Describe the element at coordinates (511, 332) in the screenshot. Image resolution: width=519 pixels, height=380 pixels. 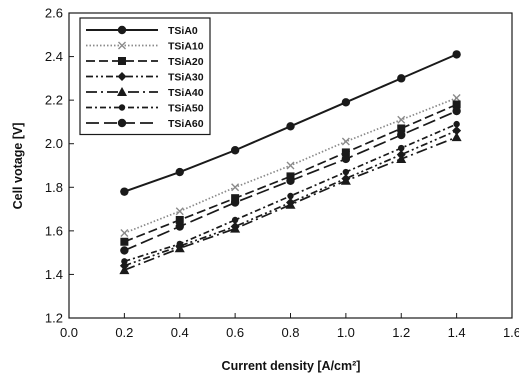
I see `x-tick-label: 1.6` at that location.